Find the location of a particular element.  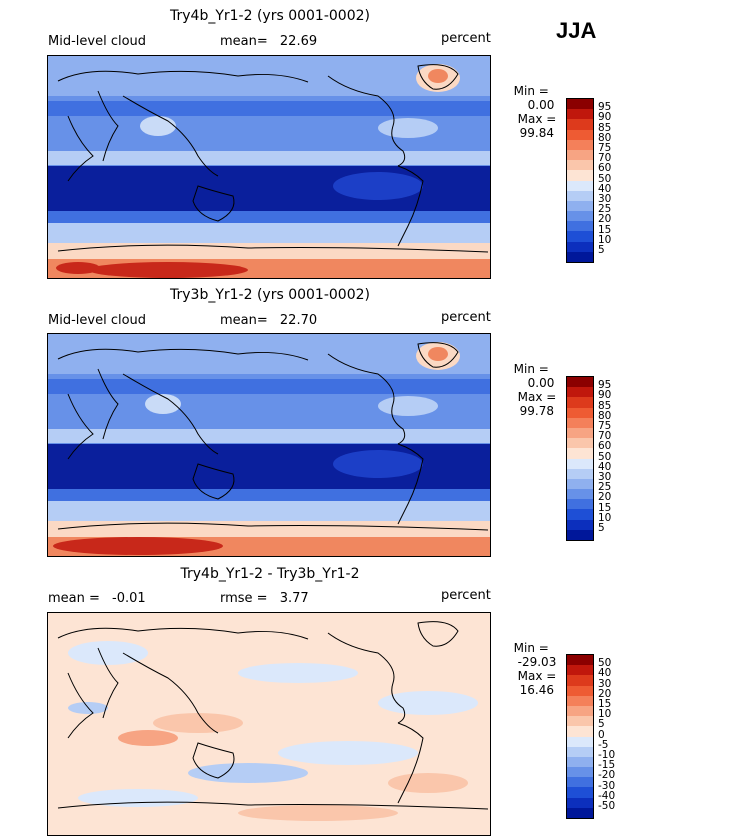

panel-2-min-label: Min = is located at coordinates (531, 369).